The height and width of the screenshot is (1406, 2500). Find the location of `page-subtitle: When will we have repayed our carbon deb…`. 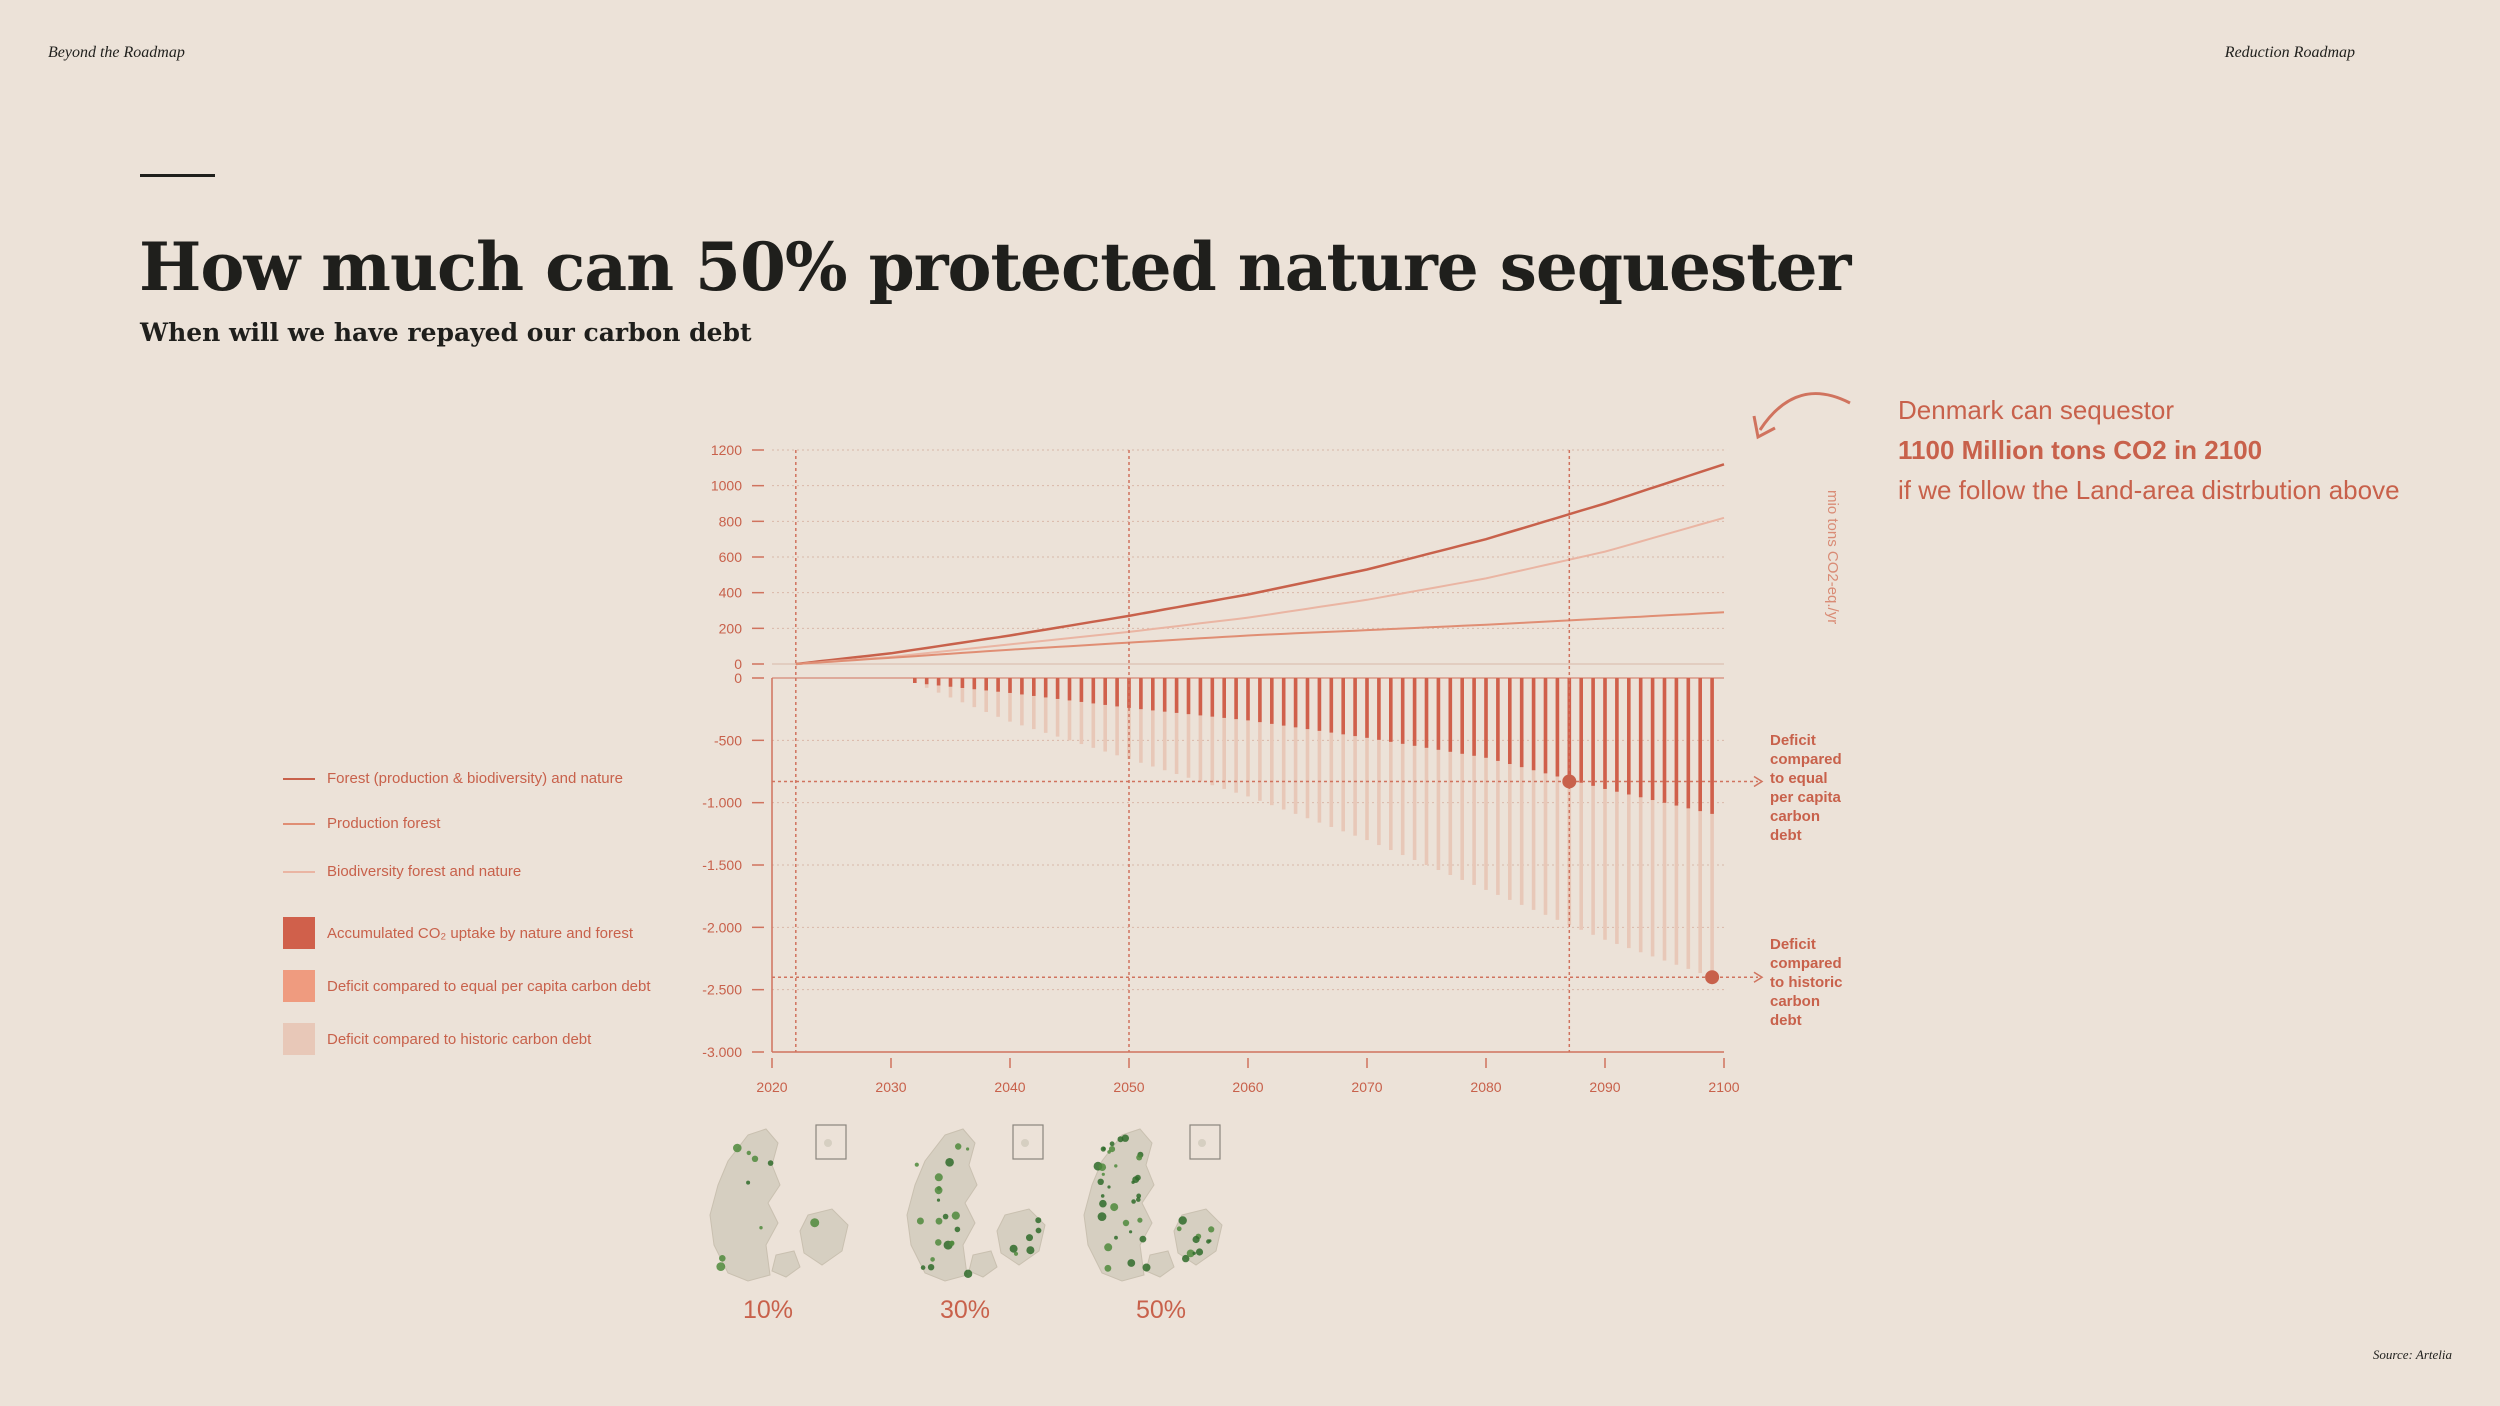

page-subtitle: When will we have repayed our carbon deb… is located at coordinates (446, 332).